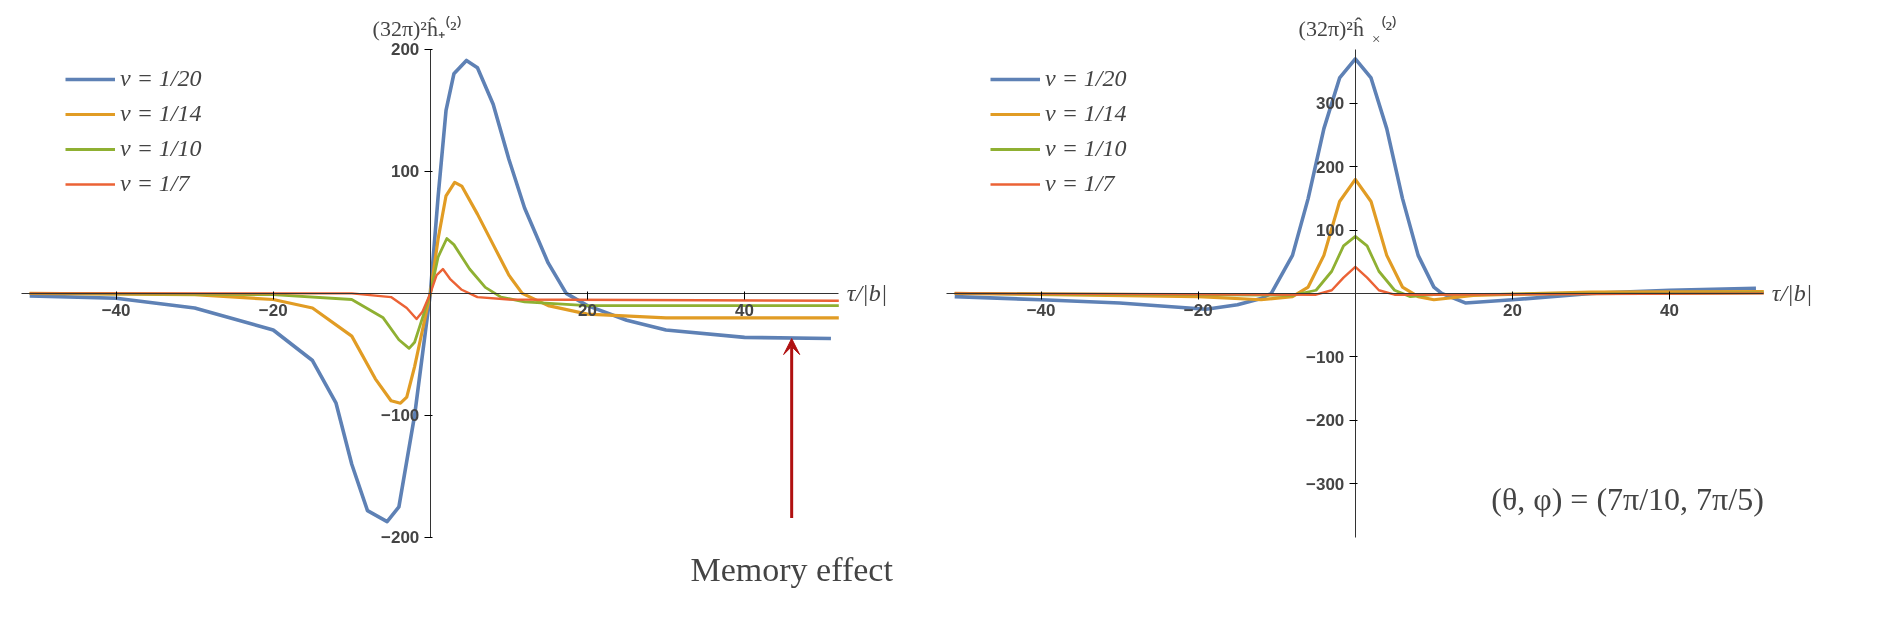  What do you see at coordinates (1325, 357) in the screenshot?
I see `y-tick-label: −100` at bounding box center [1325, 357].